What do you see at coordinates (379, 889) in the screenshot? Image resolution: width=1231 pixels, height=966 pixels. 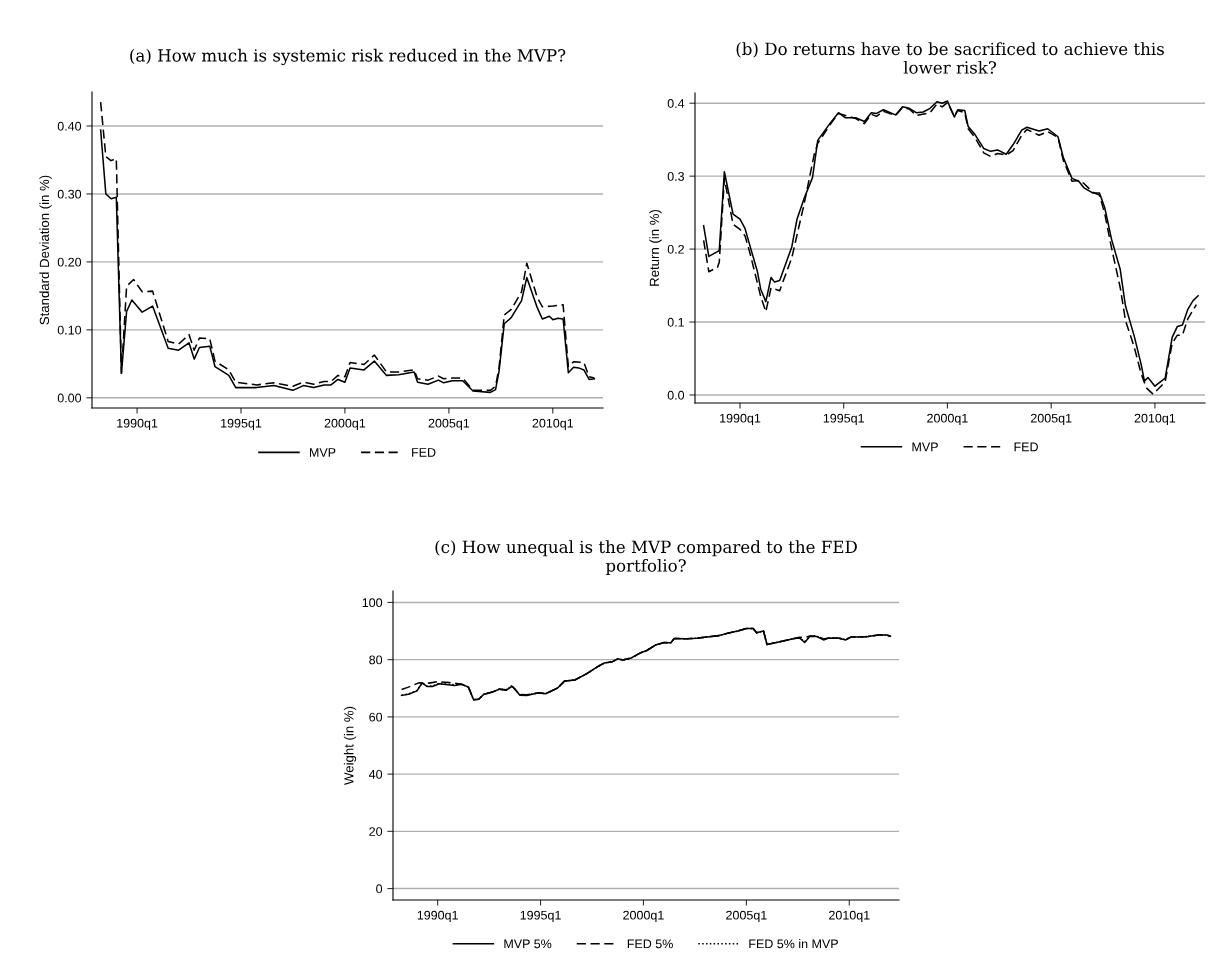 I see `y-tick-label: 0` at bounding box center [379, 889].